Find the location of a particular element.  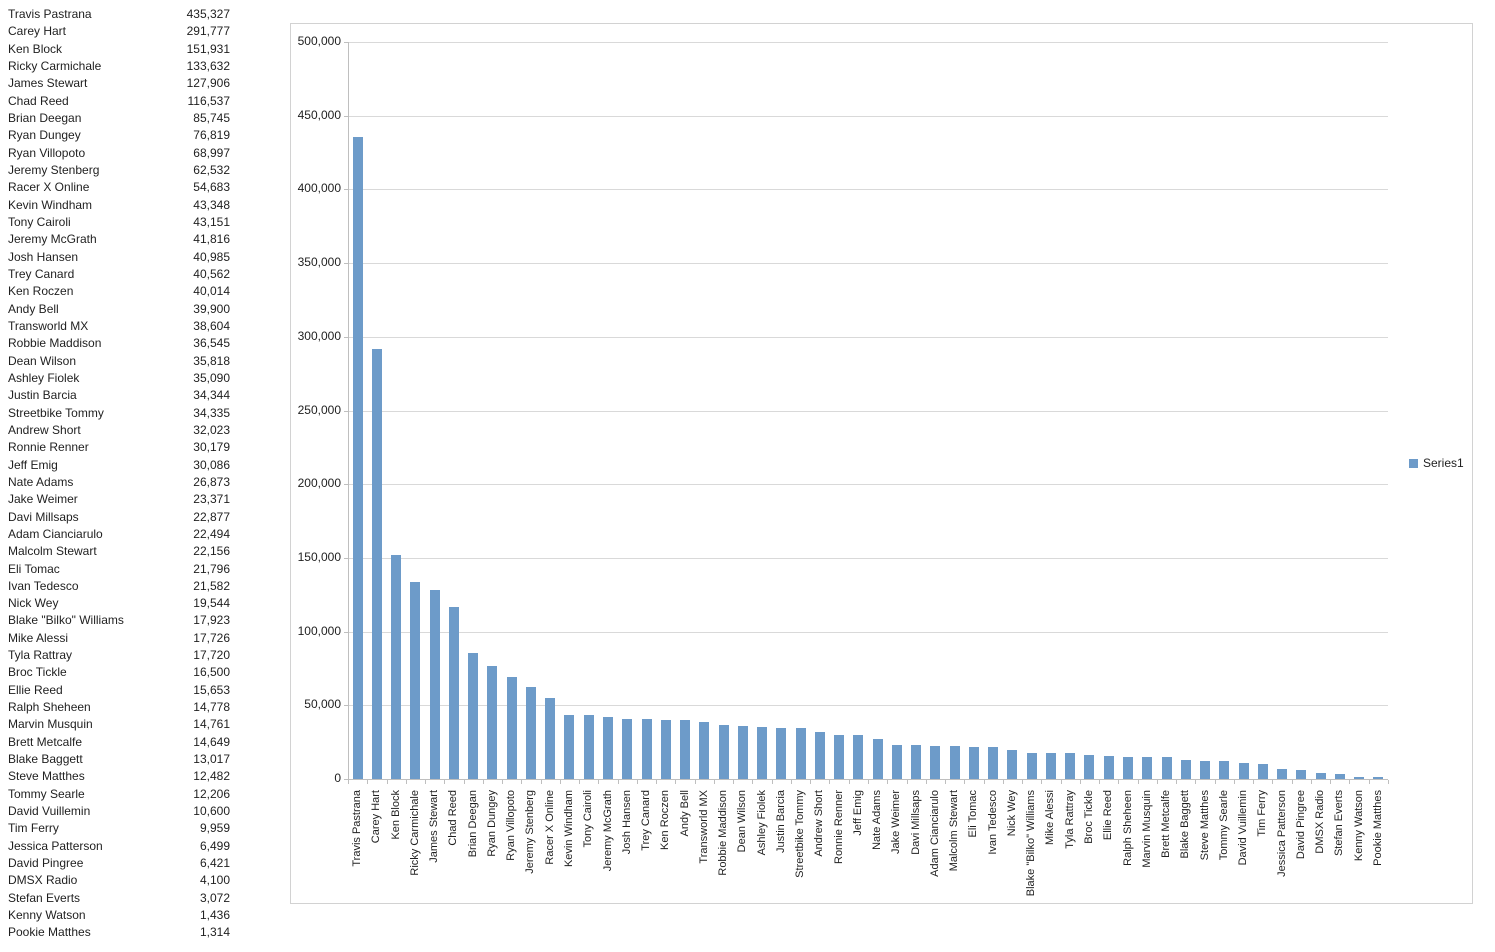

row-value: 43,151 is located at coordinates (211, 221).